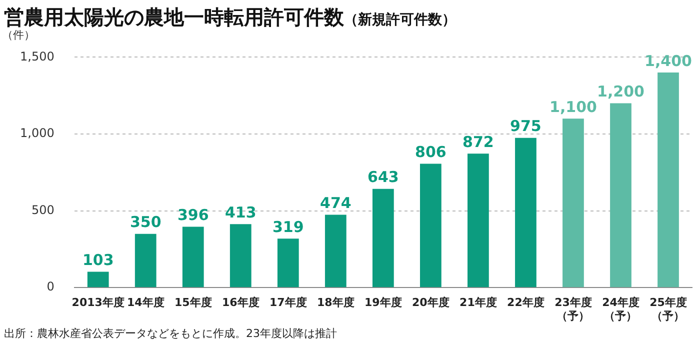  Describe the element at coordinates (240, 213) in the screenshot. I see `data-label: 413` at that location.